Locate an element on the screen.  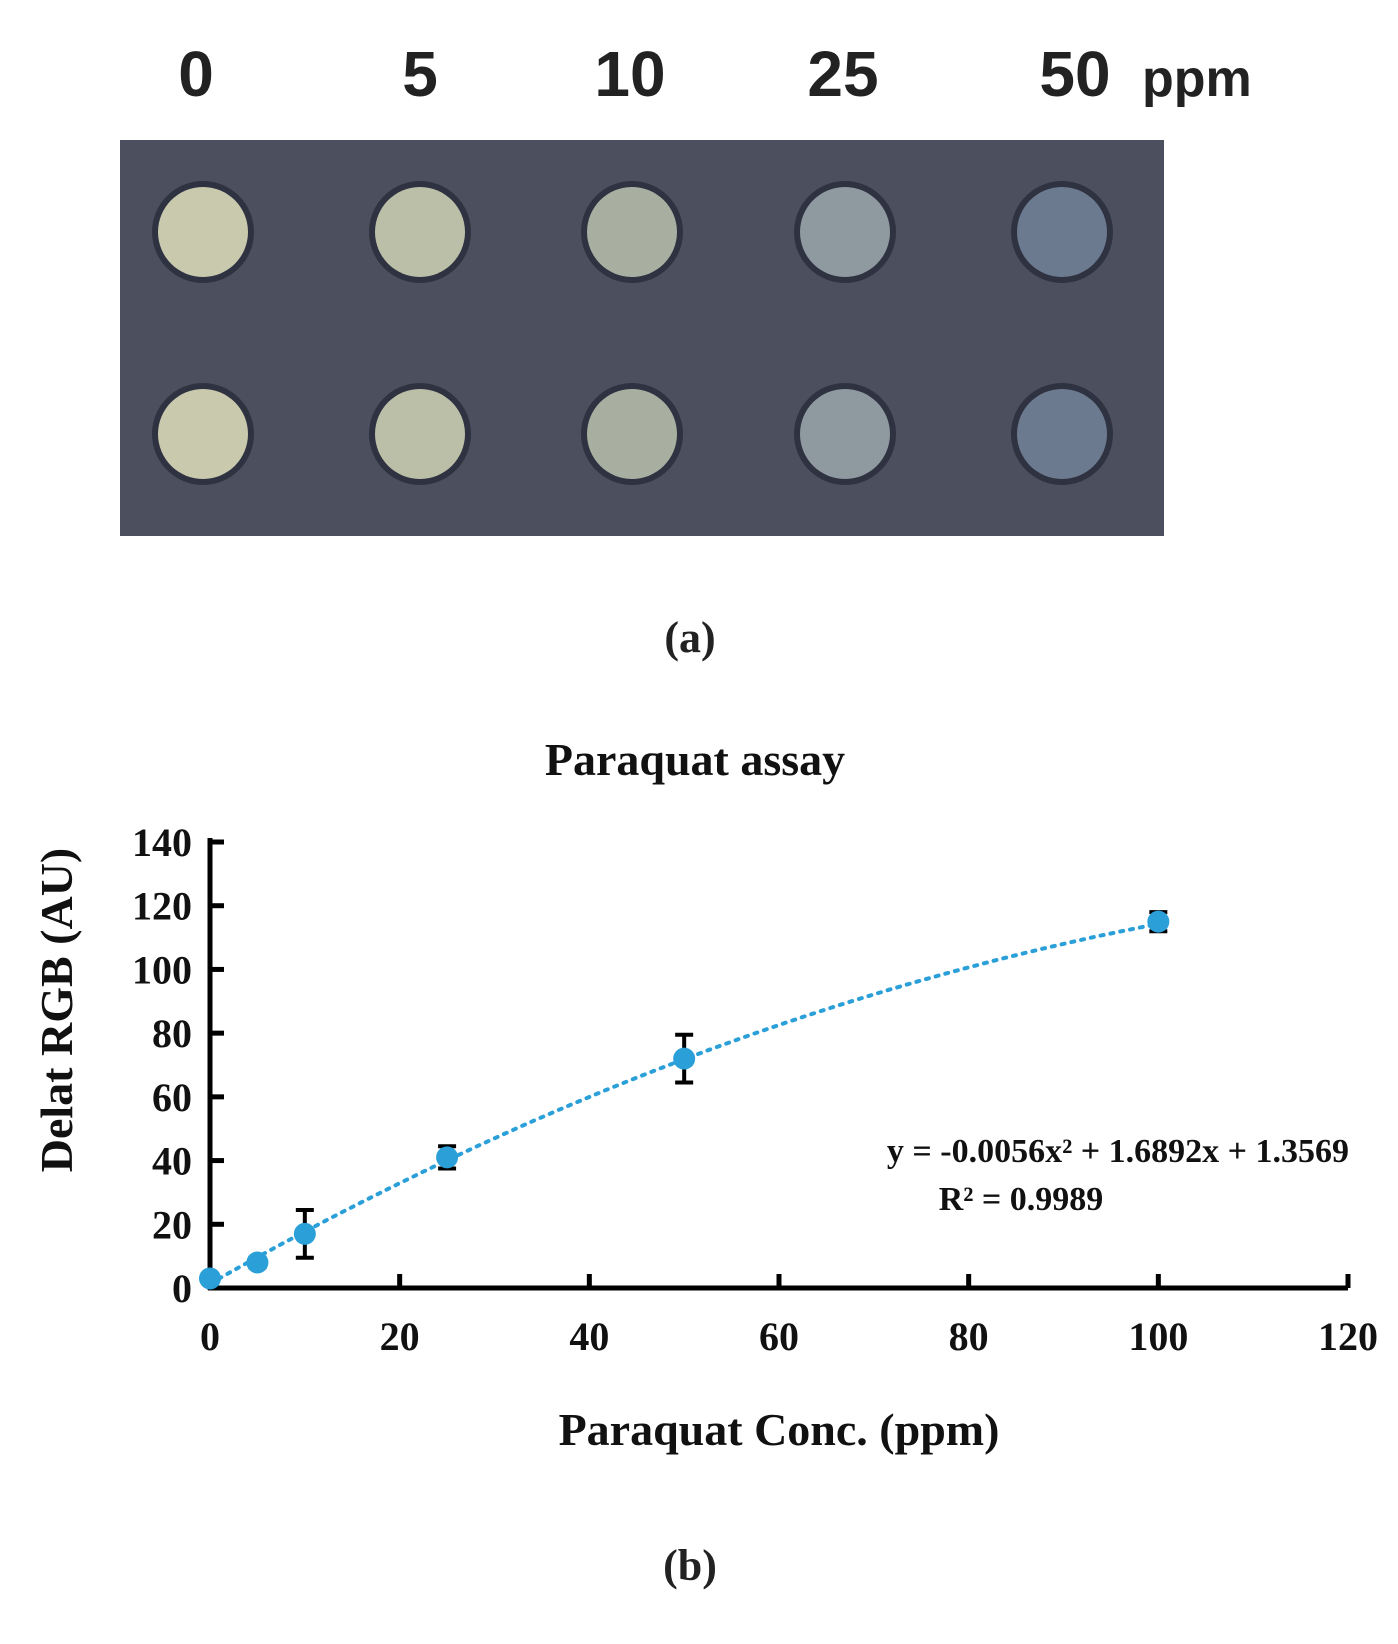
y-axis-label: Delat RGB (AU) is located at coordinates (56, 1010).